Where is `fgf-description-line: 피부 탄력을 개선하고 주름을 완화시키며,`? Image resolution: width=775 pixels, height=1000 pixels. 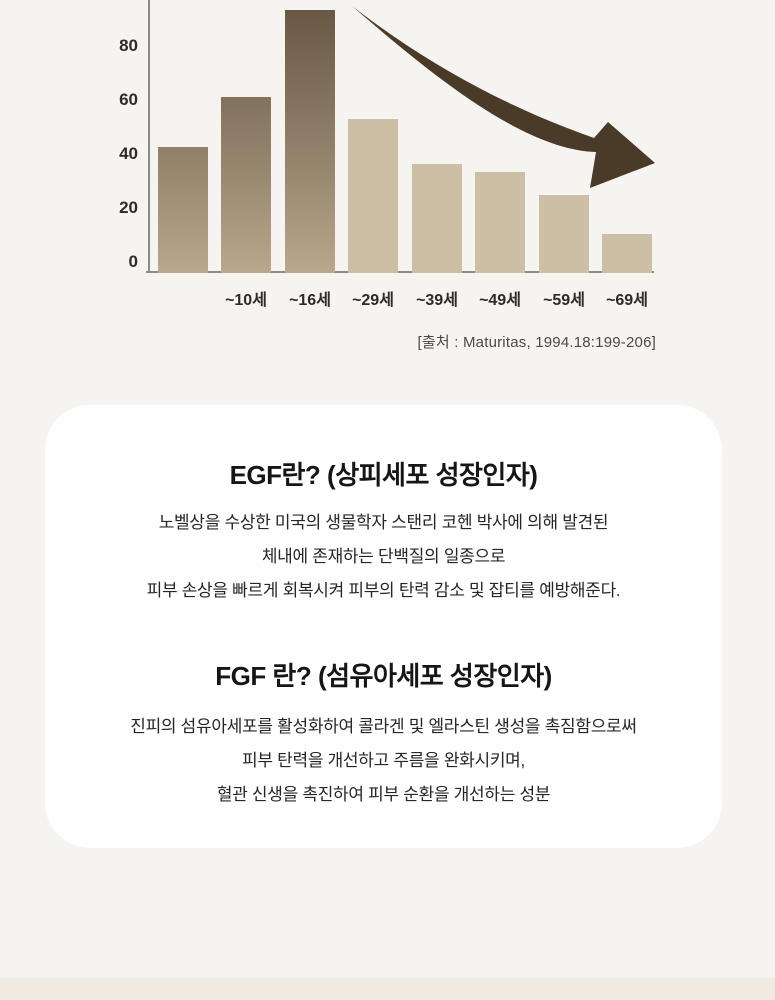 fgf-description-line: 피부 탄력을 개선하고 주름을 완화시키며, is located at coordinates (383, 760).